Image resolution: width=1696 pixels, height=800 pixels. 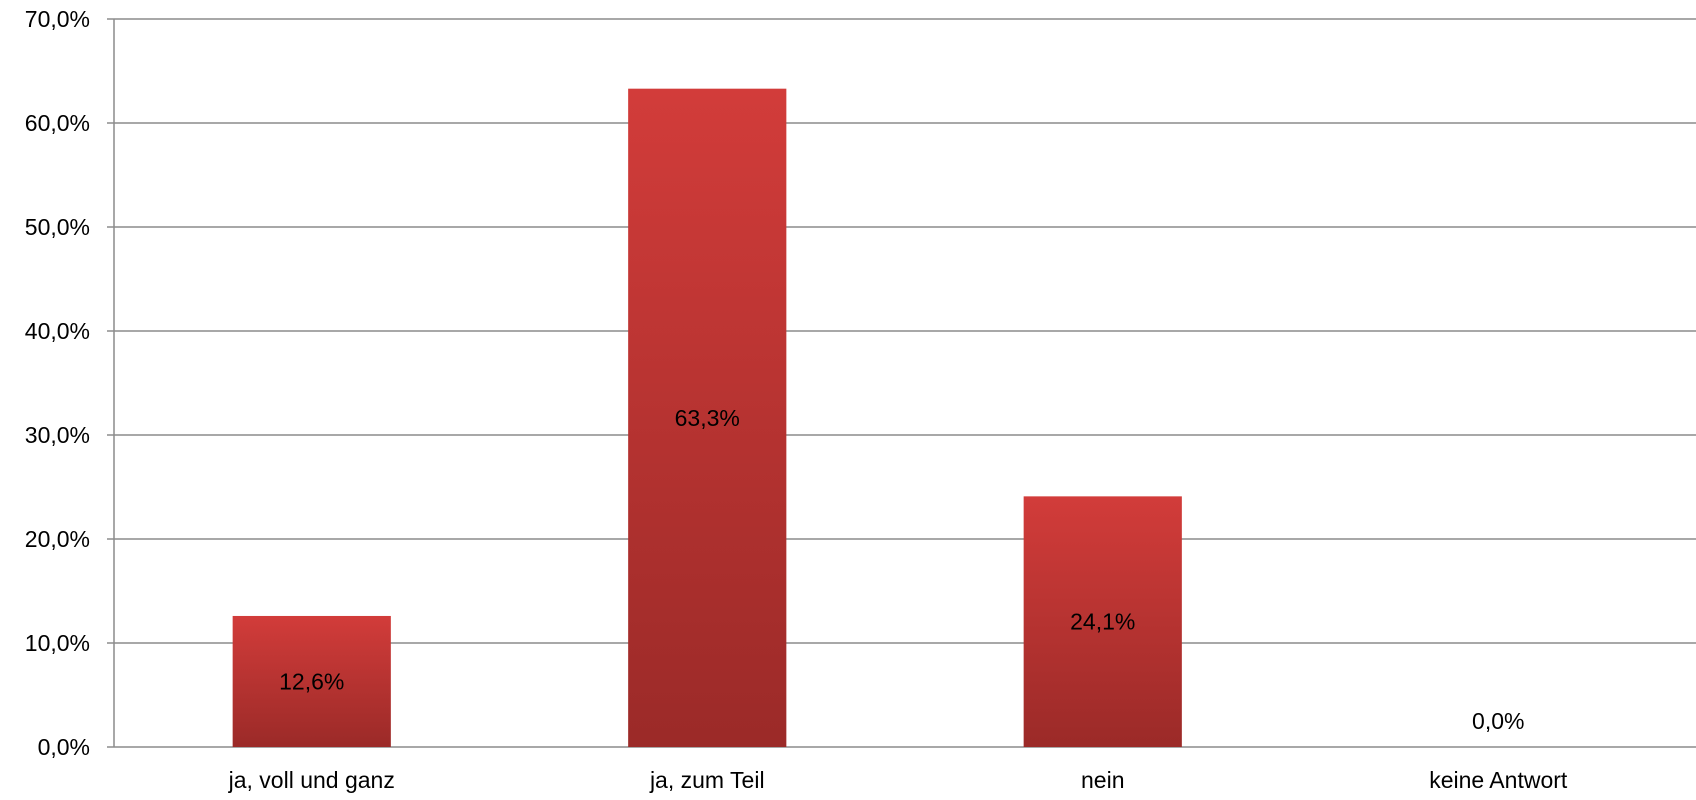 What do you see at coordinates (57, 539) in the screenshot?
I see `y-tick-label: 20,0%` at bounding box center [57, 539].